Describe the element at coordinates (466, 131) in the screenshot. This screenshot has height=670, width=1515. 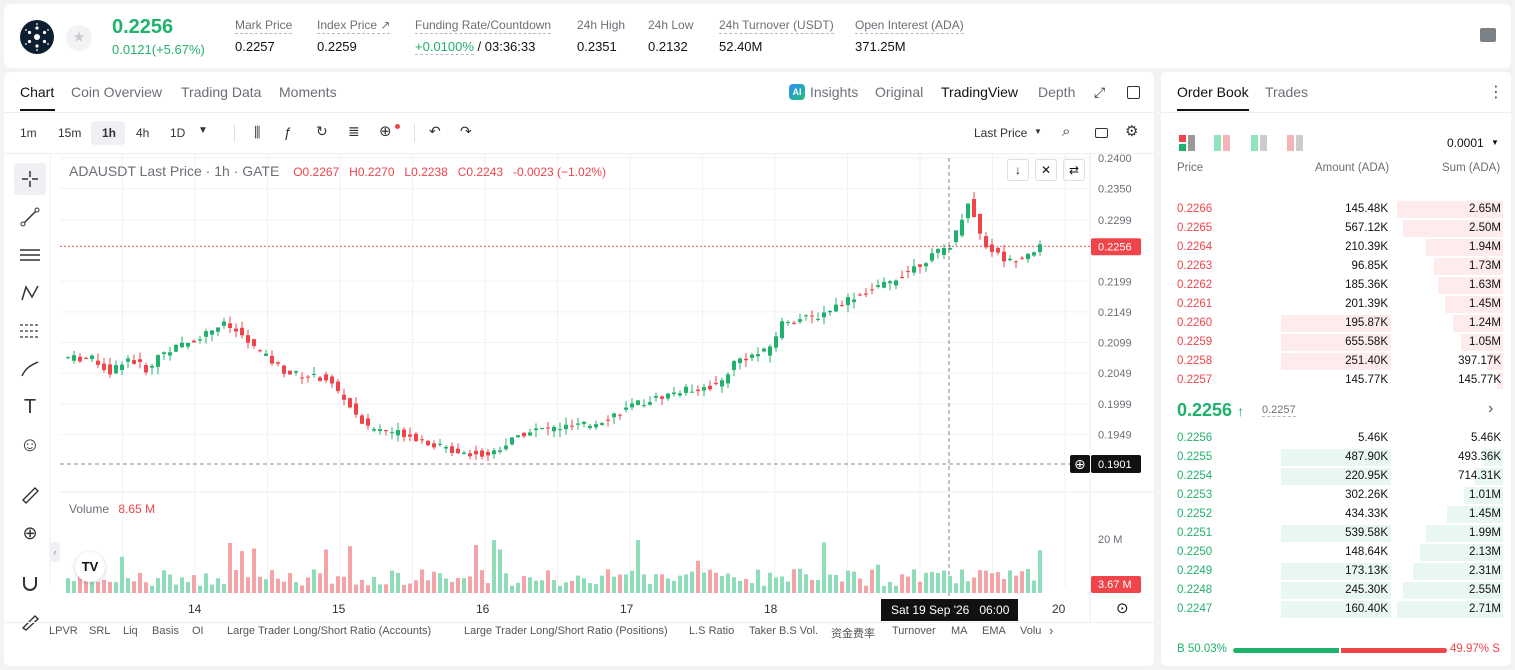
I see `redo-icon: ↷` at that location.